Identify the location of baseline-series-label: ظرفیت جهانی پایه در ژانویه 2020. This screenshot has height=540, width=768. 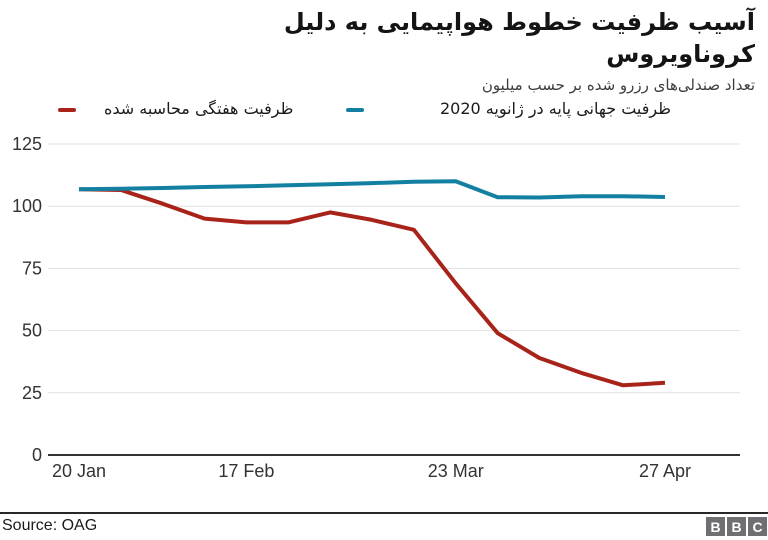
(555, 108).